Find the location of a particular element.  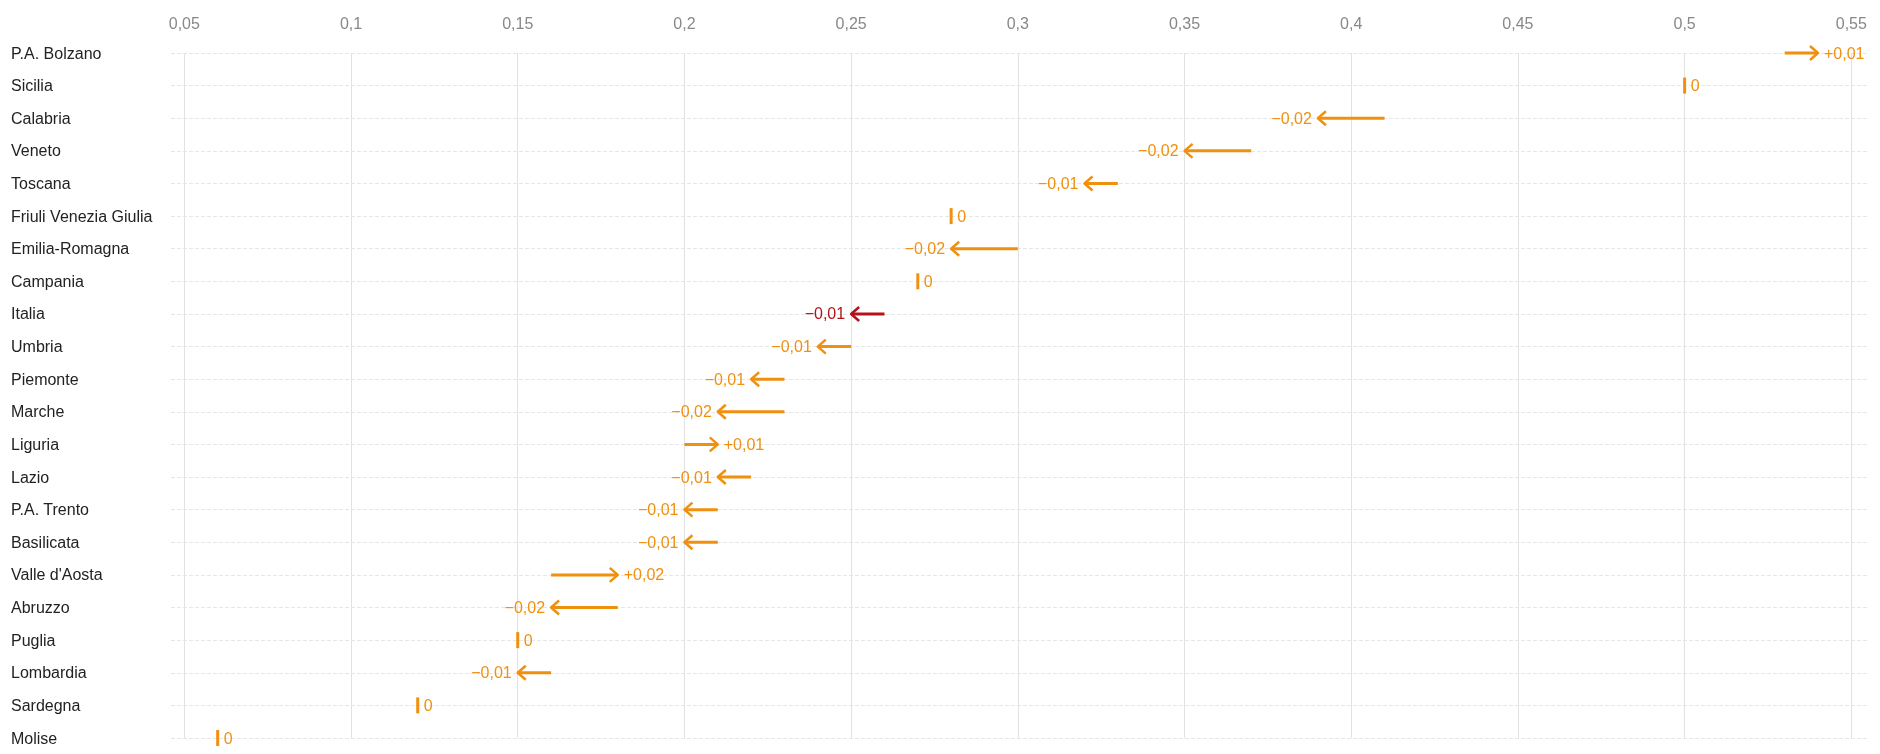

y-tick-label: Toscana is located at coordinates (41, 183).